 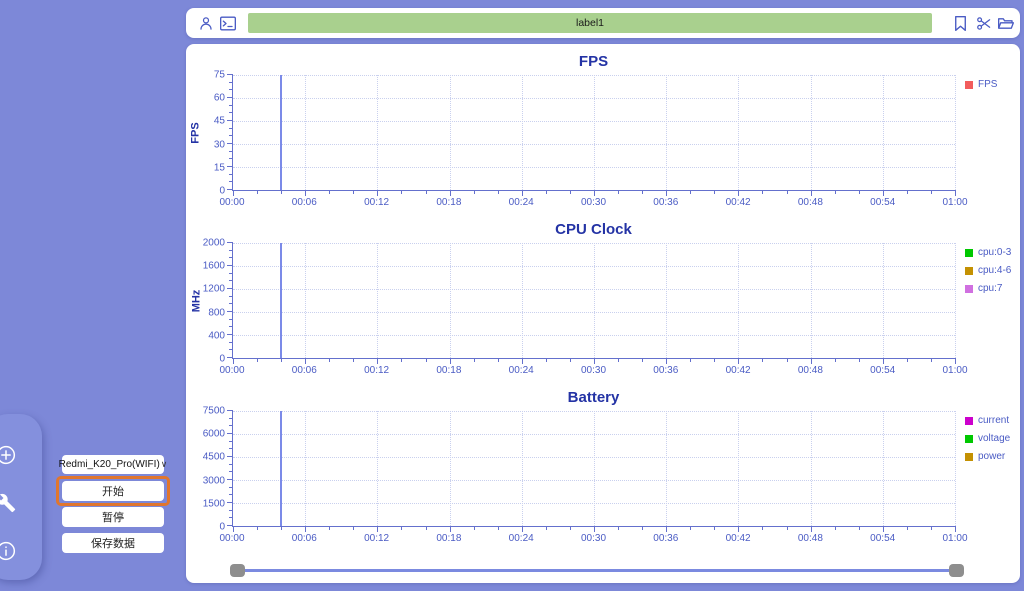 I want to click on x-tick-label: 00:00, so click(x=232, y=202).